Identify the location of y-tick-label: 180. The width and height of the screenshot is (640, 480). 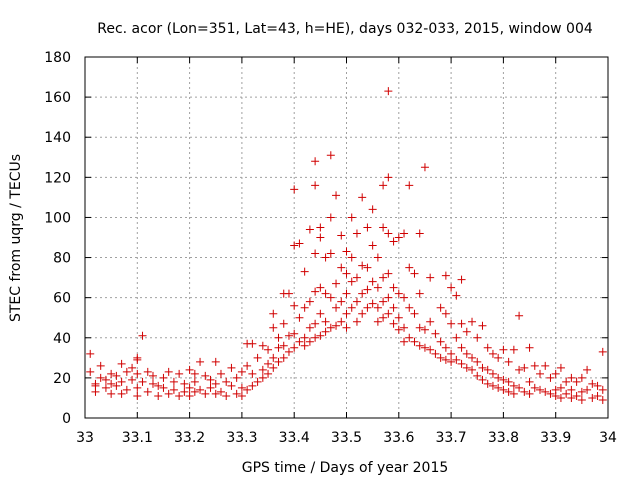
(57, 58).